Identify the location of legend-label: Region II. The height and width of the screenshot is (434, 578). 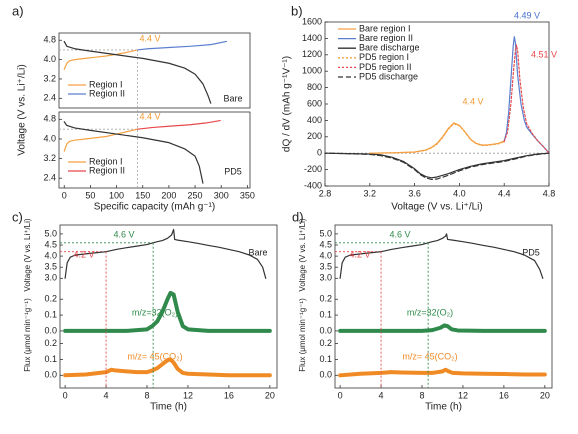
(107, 93).